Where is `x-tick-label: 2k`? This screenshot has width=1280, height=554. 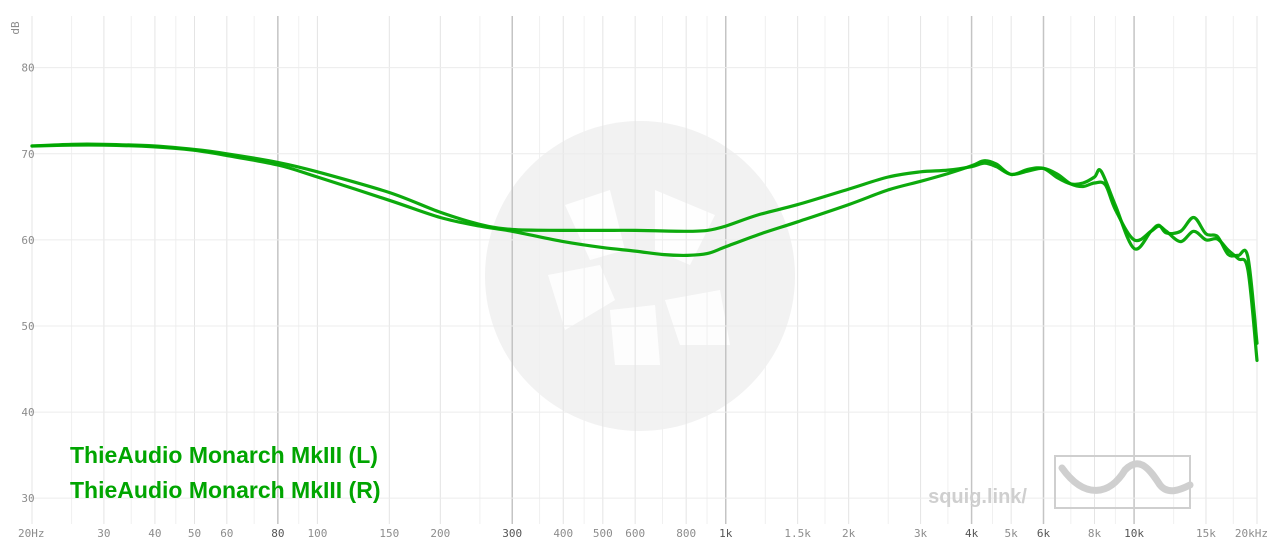
x-tick-label: 2k is located at coordinates (849, 533).